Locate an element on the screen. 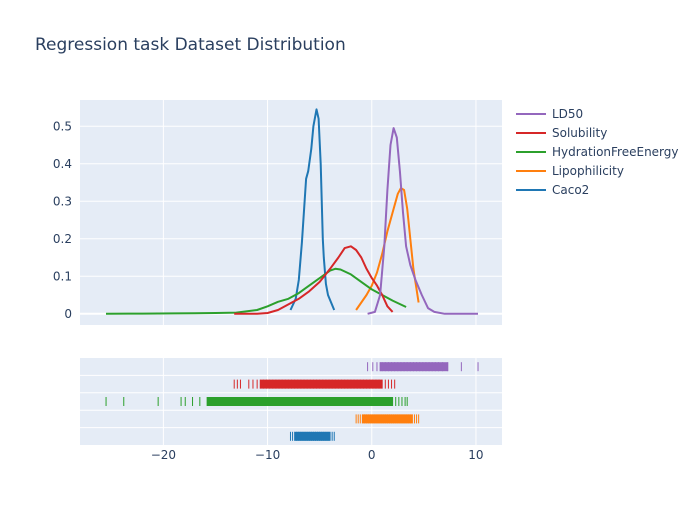 This screenshot has height=525, width=695. x-tick-label: −10 is located at coordinates (267, 455).